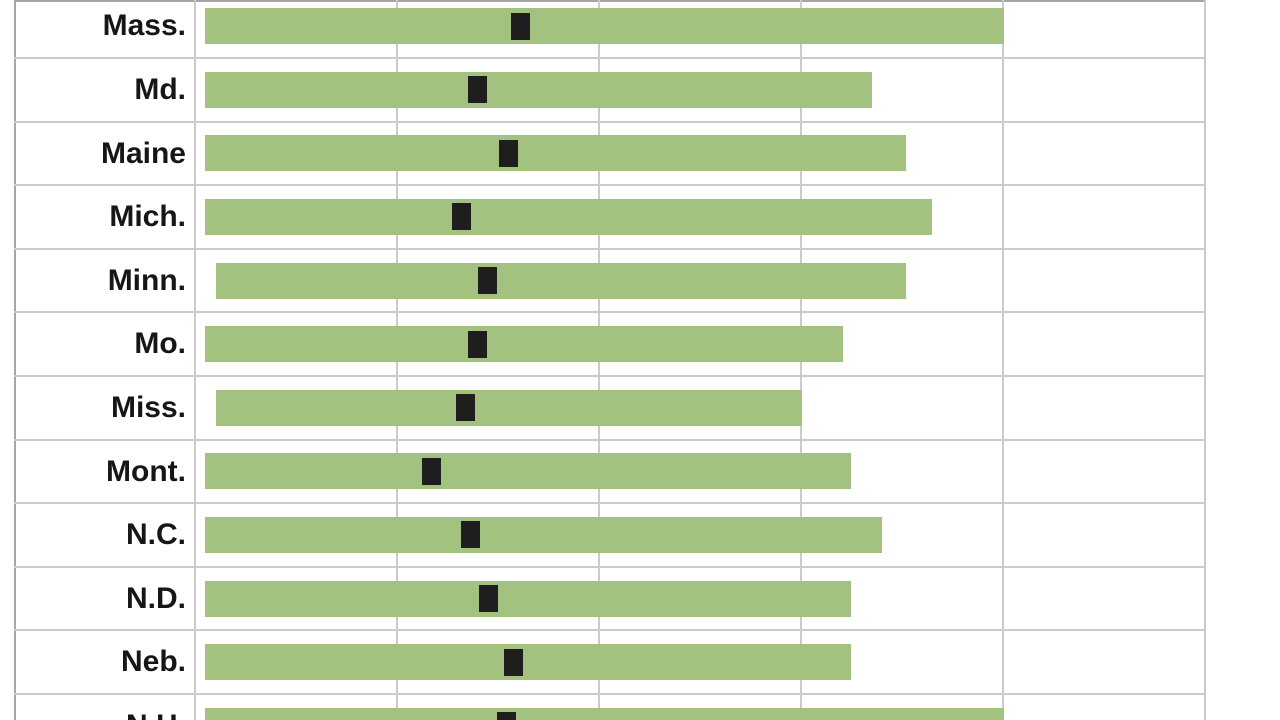 Image resolution: width=1280 pixels, height=720 pixels. What do you see at coordinates (160, 89) in the screenshot?
I see `row-label: Md.` at bounding box center [160, 89].